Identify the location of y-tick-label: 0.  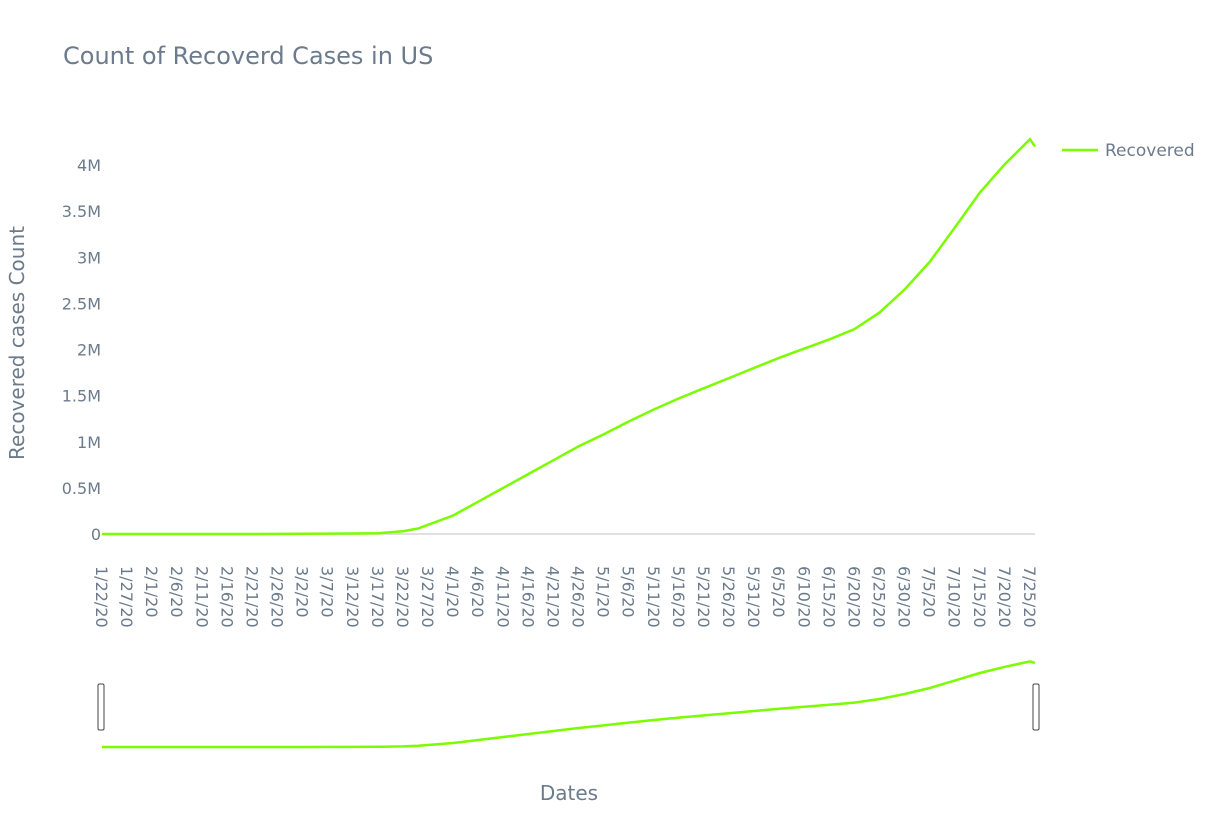
(96, 534).